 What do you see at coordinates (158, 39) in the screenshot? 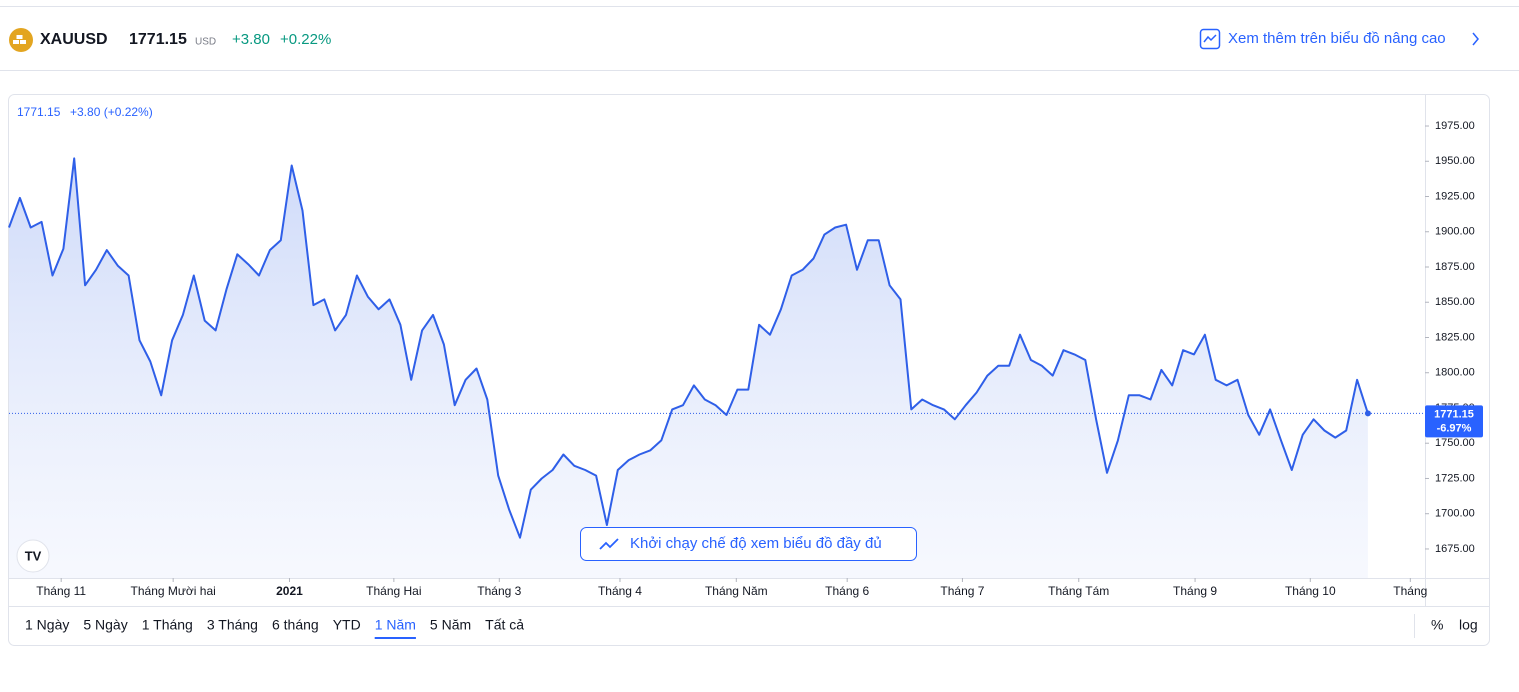
I see `price: 1771.15` at bounding box center [158, 39].